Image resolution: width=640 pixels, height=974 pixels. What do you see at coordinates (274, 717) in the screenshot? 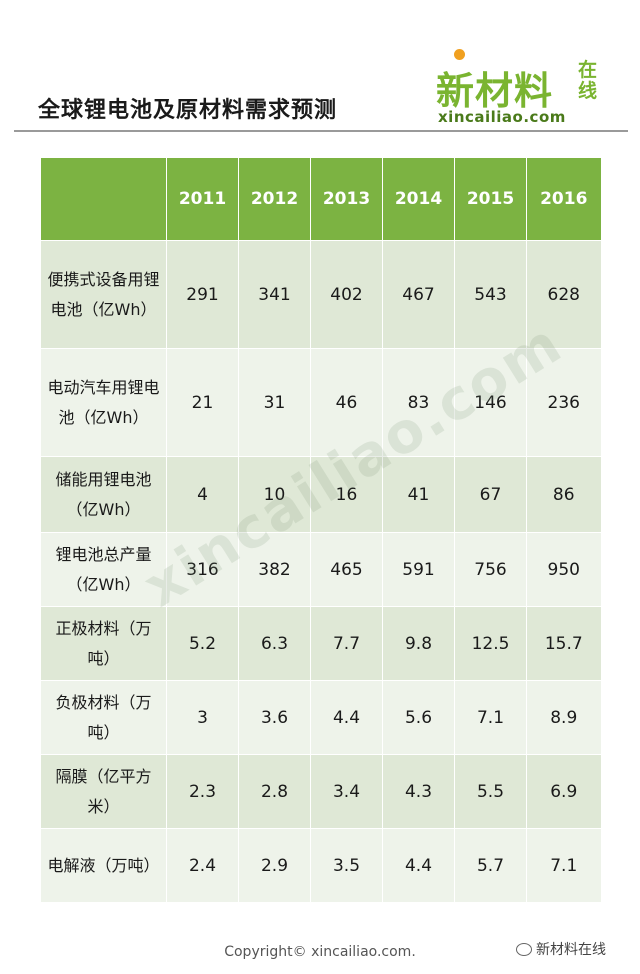
I see `table-cell: 3.6` at bounding box center [274, 717].